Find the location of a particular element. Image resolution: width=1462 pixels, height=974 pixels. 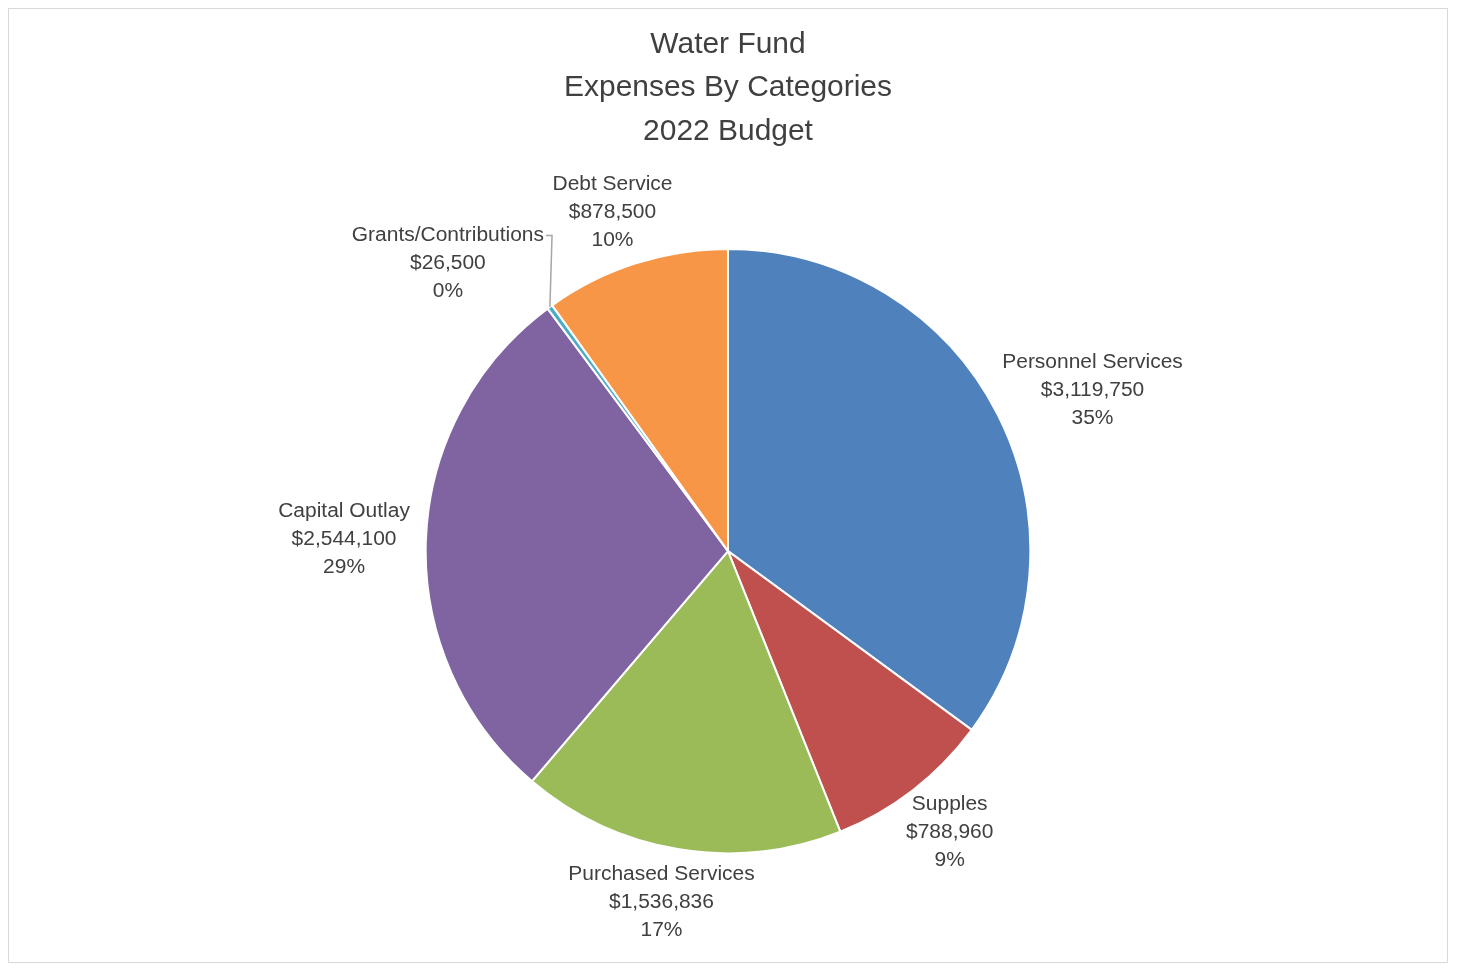

slice-label: Personnel Services is located at coordinates (1092, 361).